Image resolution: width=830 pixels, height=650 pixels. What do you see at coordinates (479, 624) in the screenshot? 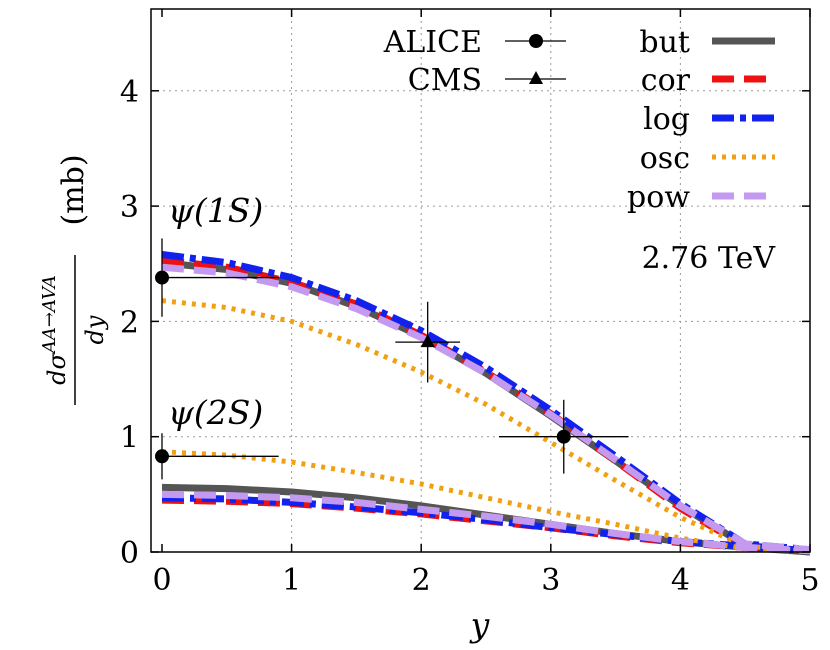
I see `x-axis-label: y` at bounding box center [479, 624].